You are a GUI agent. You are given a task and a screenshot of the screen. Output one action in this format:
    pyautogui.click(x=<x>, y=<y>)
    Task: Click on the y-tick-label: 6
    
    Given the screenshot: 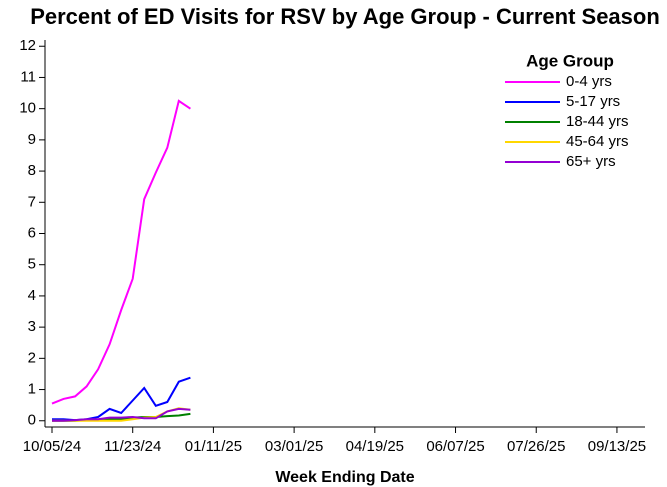 What is the action you would take?
    pyautogui.click(x=32, y=232)
    